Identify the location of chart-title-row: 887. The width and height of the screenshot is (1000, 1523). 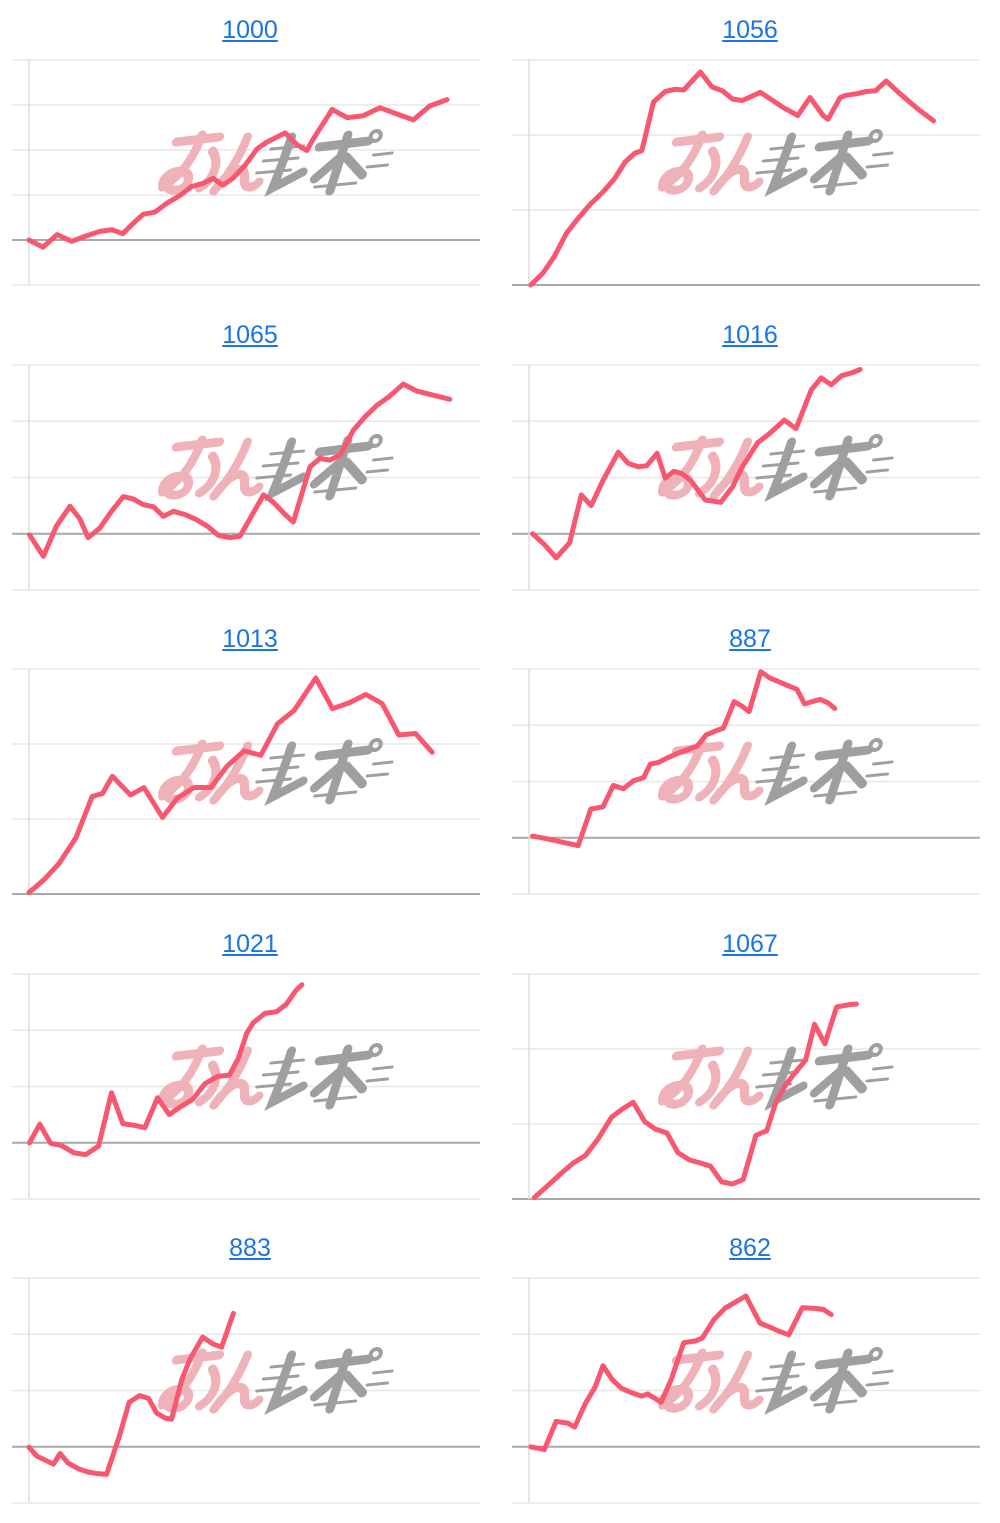
(750, 631).